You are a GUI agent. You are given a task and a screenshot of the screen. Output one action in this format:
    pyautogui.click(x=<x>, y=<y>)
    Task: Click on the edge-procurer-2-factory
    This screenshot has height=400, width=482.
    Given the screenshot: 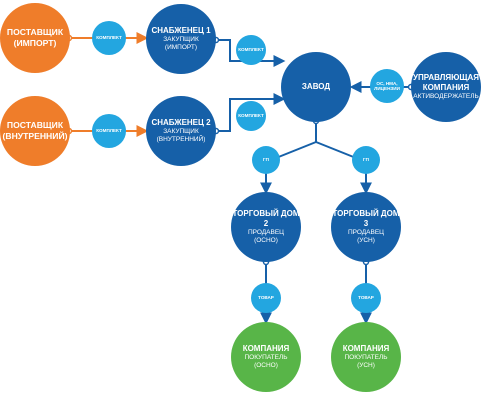 What is the action you would take?
    pyautogui.click(x=251, y=112)
    